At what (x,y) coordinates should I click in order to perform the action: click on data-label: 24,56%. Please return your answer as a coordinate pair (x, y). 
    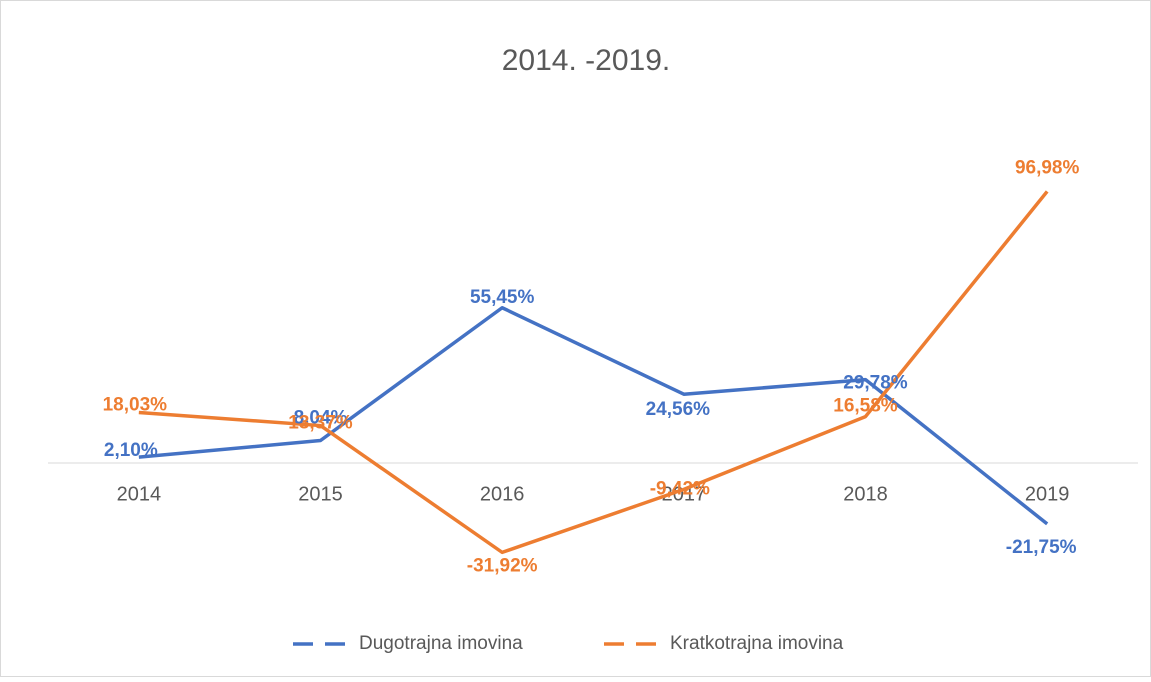
    Looking at the image, I should click on (678, 409).